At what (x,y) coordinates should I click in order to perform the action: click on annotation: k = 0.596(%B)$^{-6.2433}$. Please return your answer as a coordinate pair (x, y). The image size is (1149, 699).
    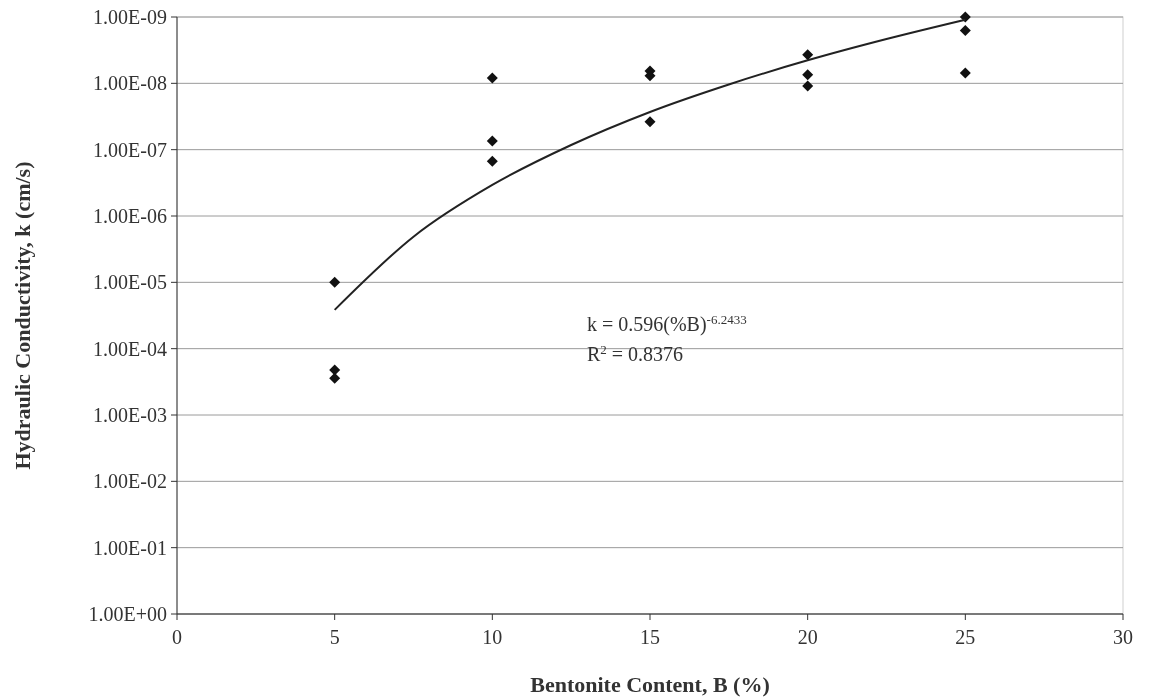
    Looking at the image, I should click on (667, 323).